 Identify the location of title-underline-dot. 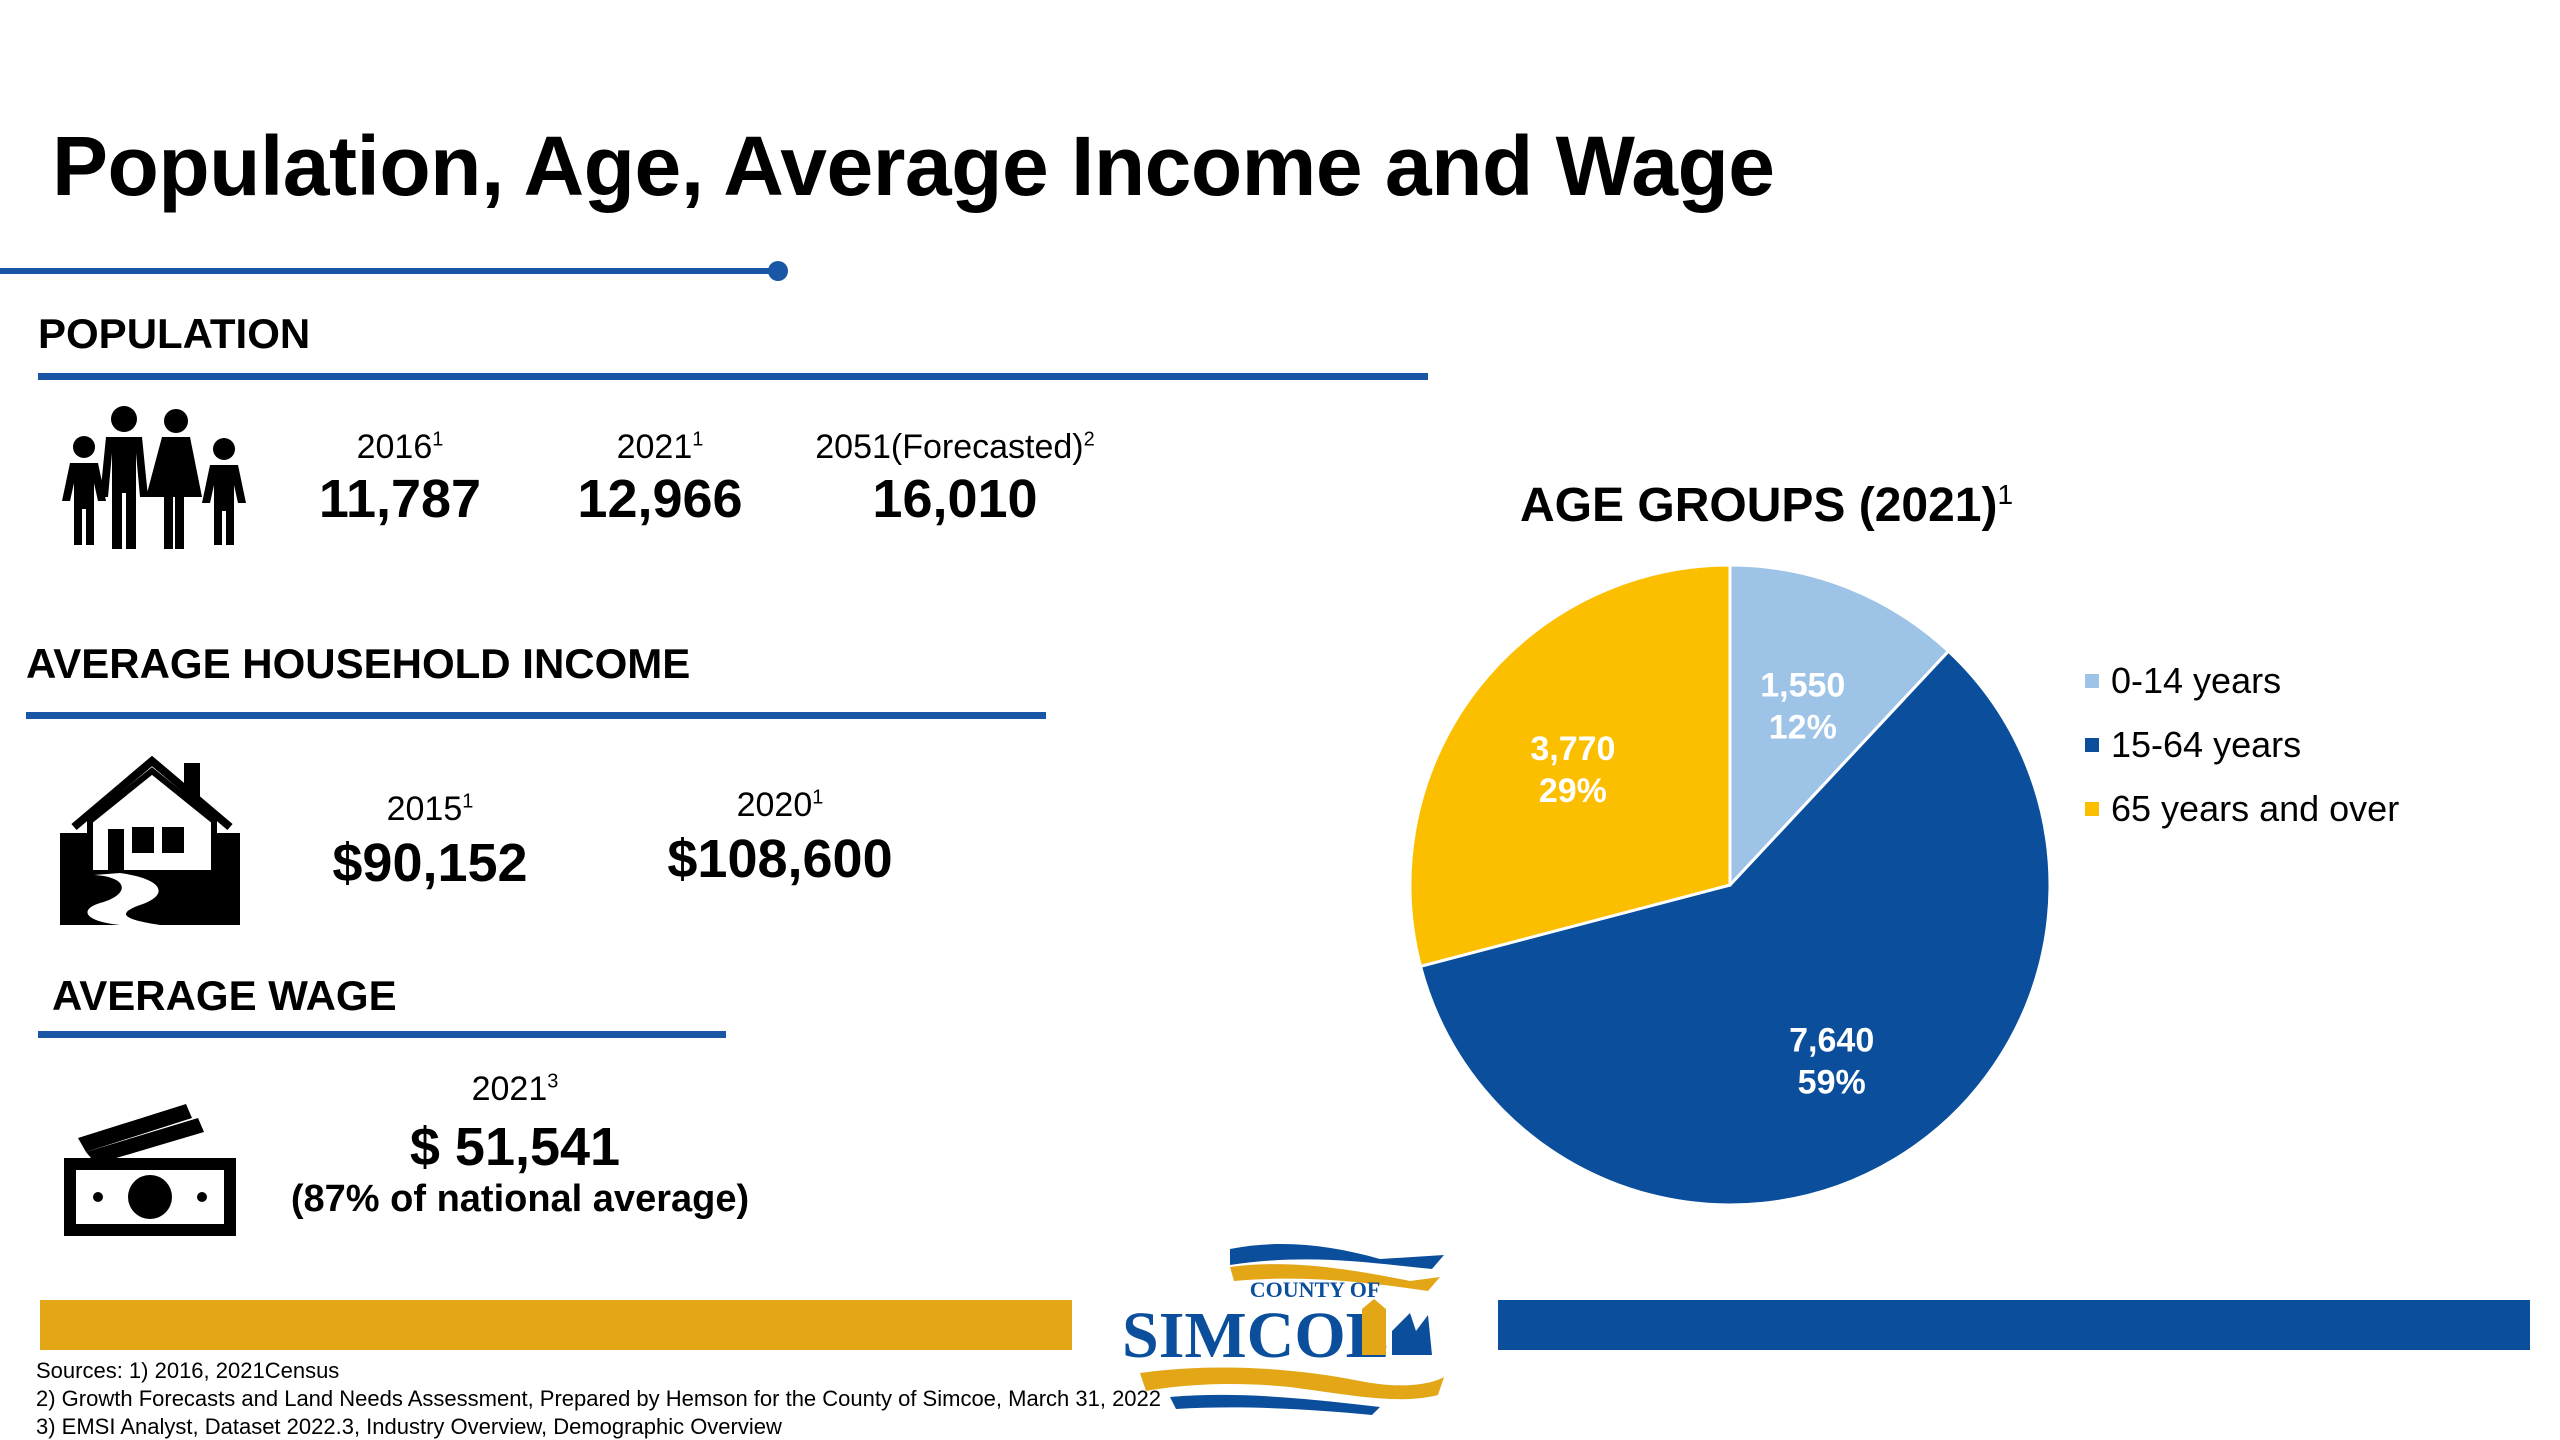
(778, 271).